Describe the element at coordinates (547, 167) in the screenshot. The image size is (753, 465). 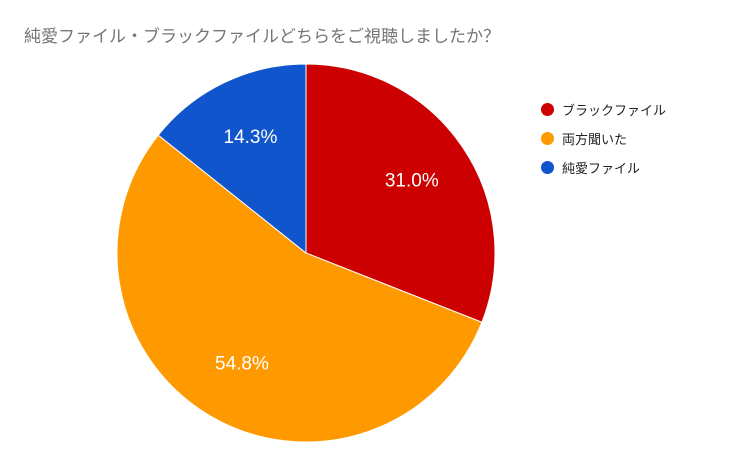
I see `legend-swatch-pure-love-file` at that location.